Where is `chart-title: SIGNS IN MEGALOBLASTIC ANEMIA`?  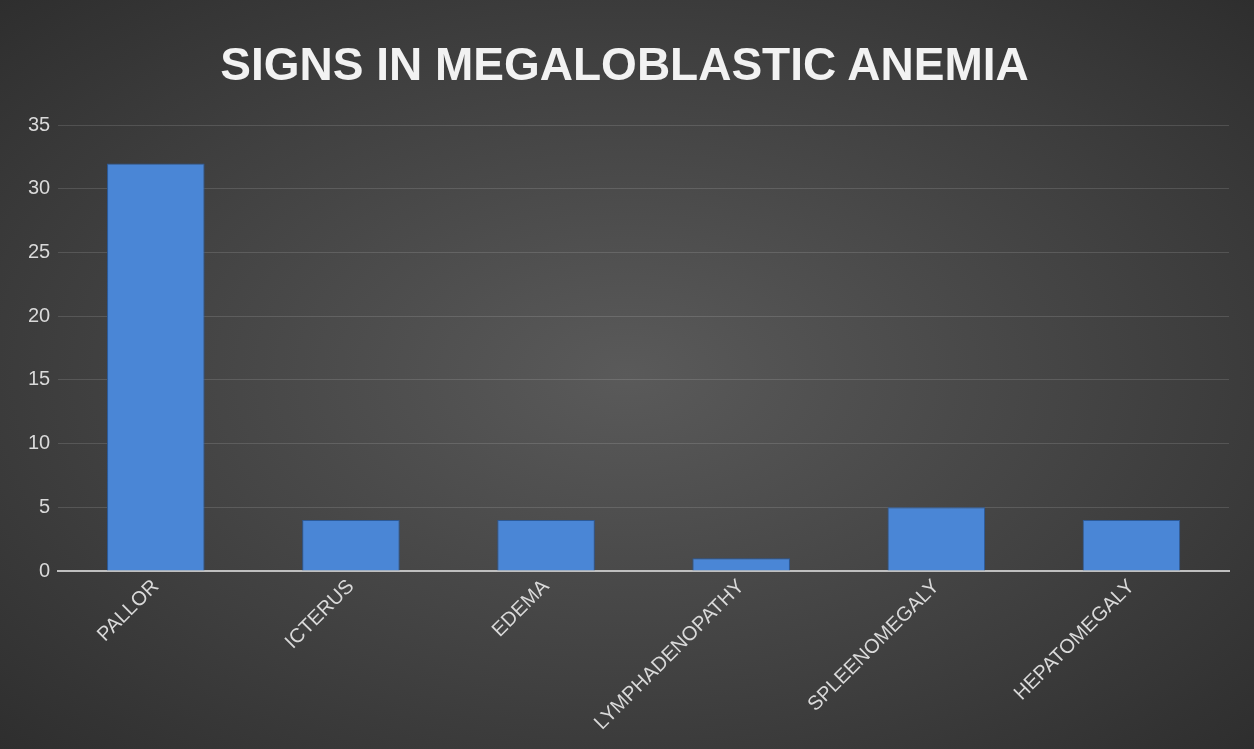
chart-title: SIGNS IN MEGALOBLASTIC ANEMIA is located at coordinates (624, 64).